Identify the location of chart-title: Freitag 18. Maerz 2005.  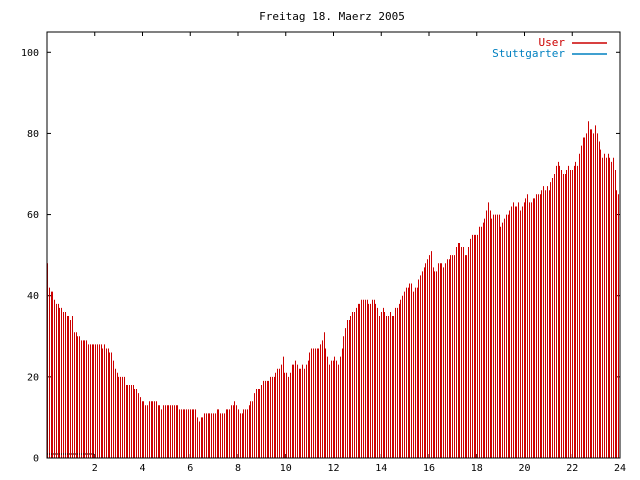
(332, 16).